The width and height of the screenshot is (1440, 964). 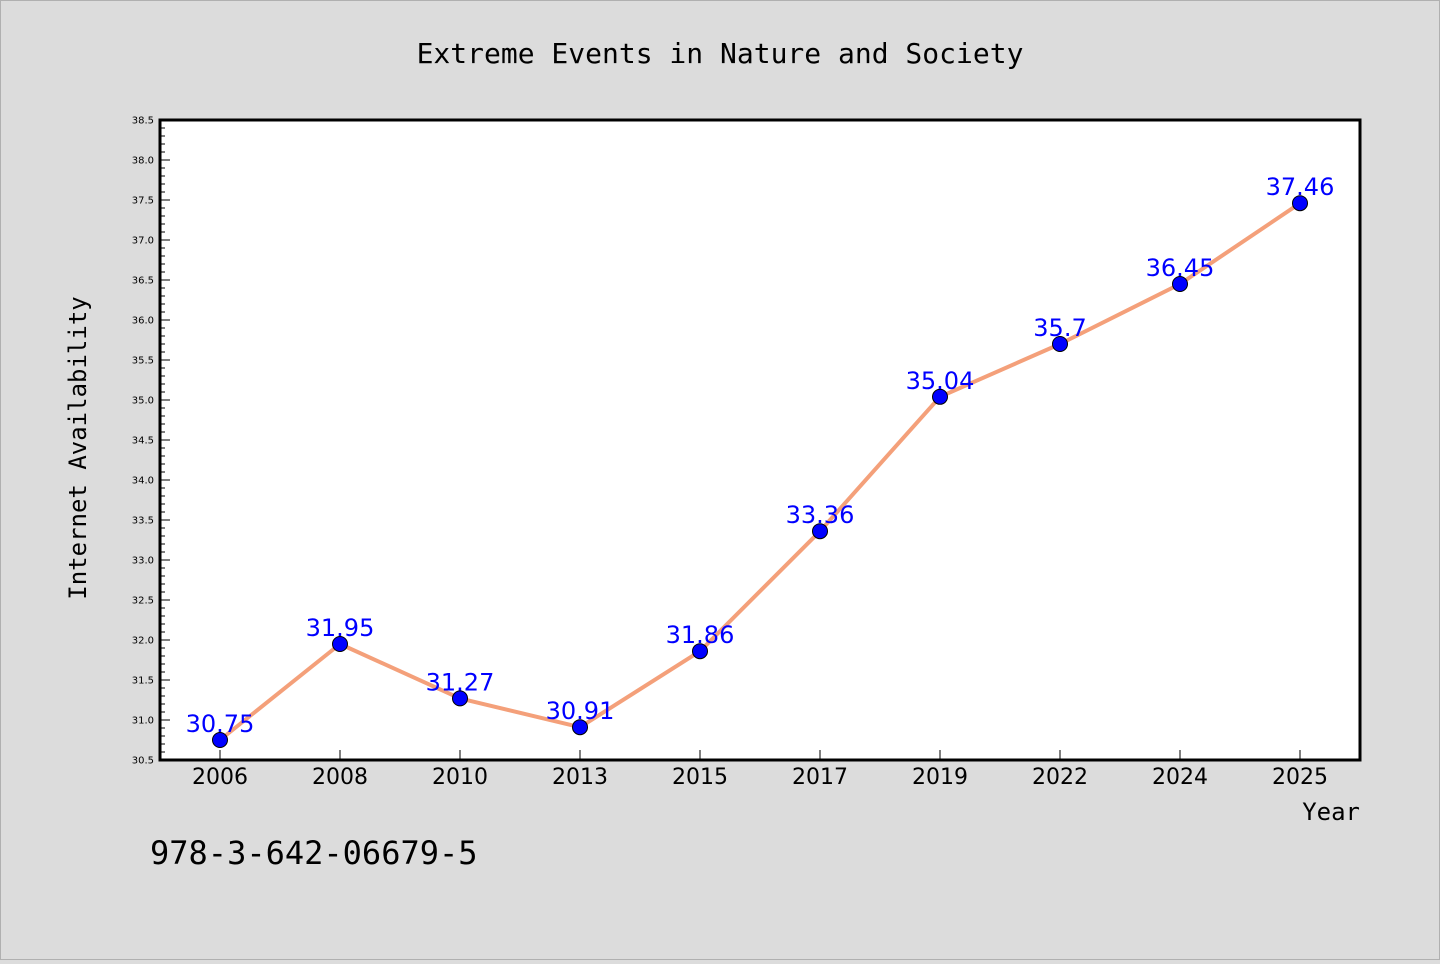 I want to click on x-tick-label: 2022, so click(x=1060, y=777).